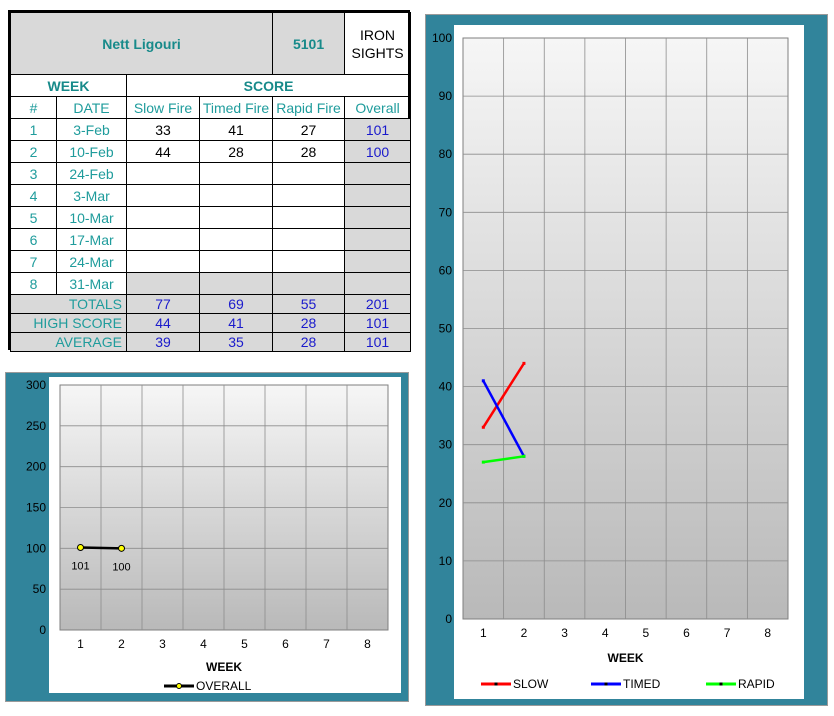 This screenshot has height=716, width=834. Describe the element at coordinates (33, 217) in the screenshot. I see `week-number: 5` at that location.